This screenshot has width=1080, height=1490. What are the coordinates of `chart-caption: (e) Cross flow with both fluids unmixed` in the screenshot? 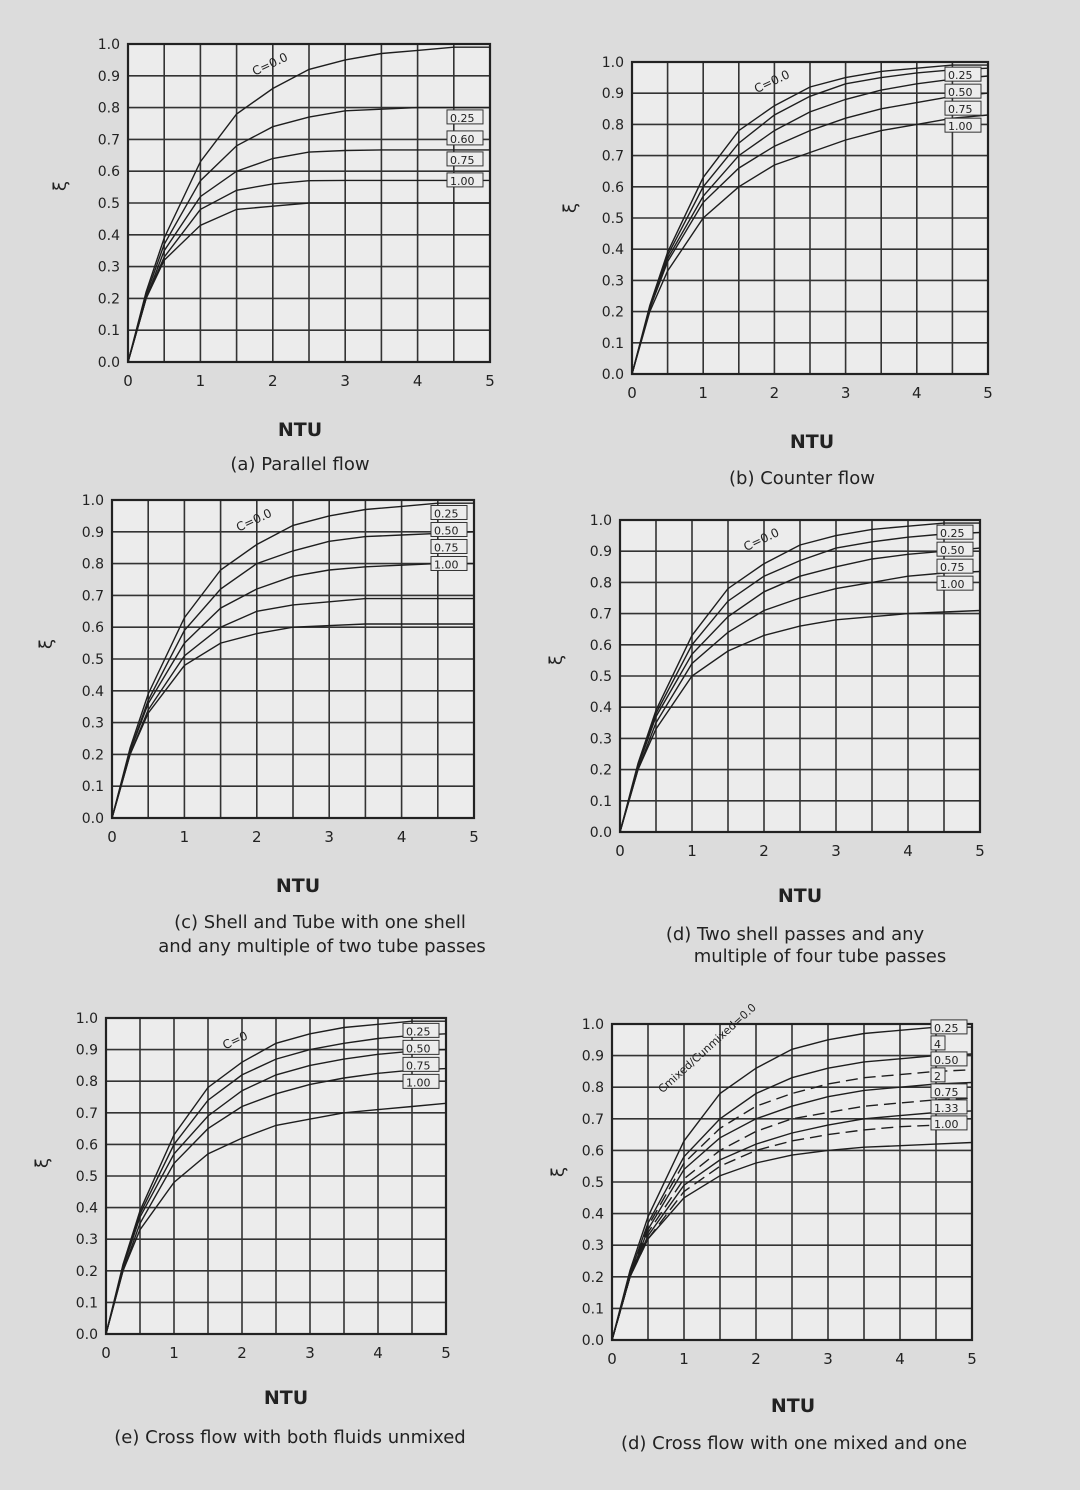 It's located at (289, 1437).